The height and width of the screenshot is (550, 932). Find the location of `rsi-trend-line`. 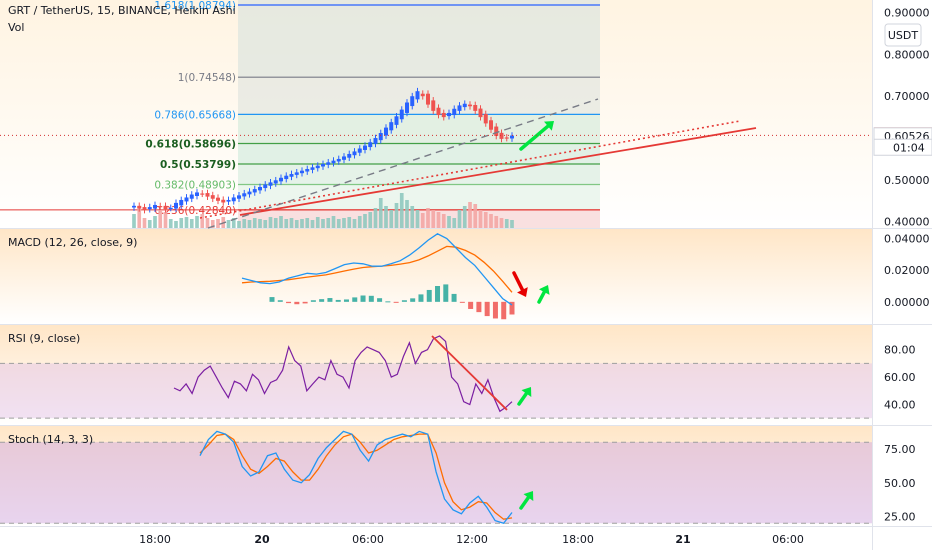

rsi-trend-line is located at coordinates (469, 373).